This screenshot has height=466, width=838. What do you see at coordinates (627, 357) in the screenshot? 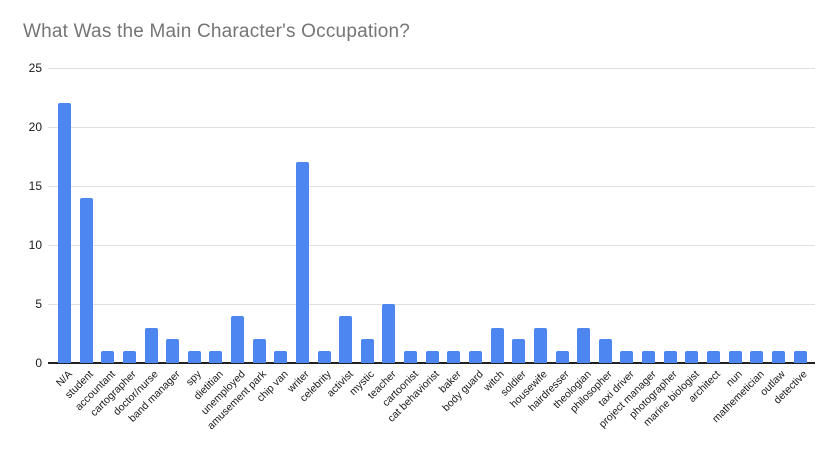
I see `bar-taxi-driver` at bounding box center [627, 357].